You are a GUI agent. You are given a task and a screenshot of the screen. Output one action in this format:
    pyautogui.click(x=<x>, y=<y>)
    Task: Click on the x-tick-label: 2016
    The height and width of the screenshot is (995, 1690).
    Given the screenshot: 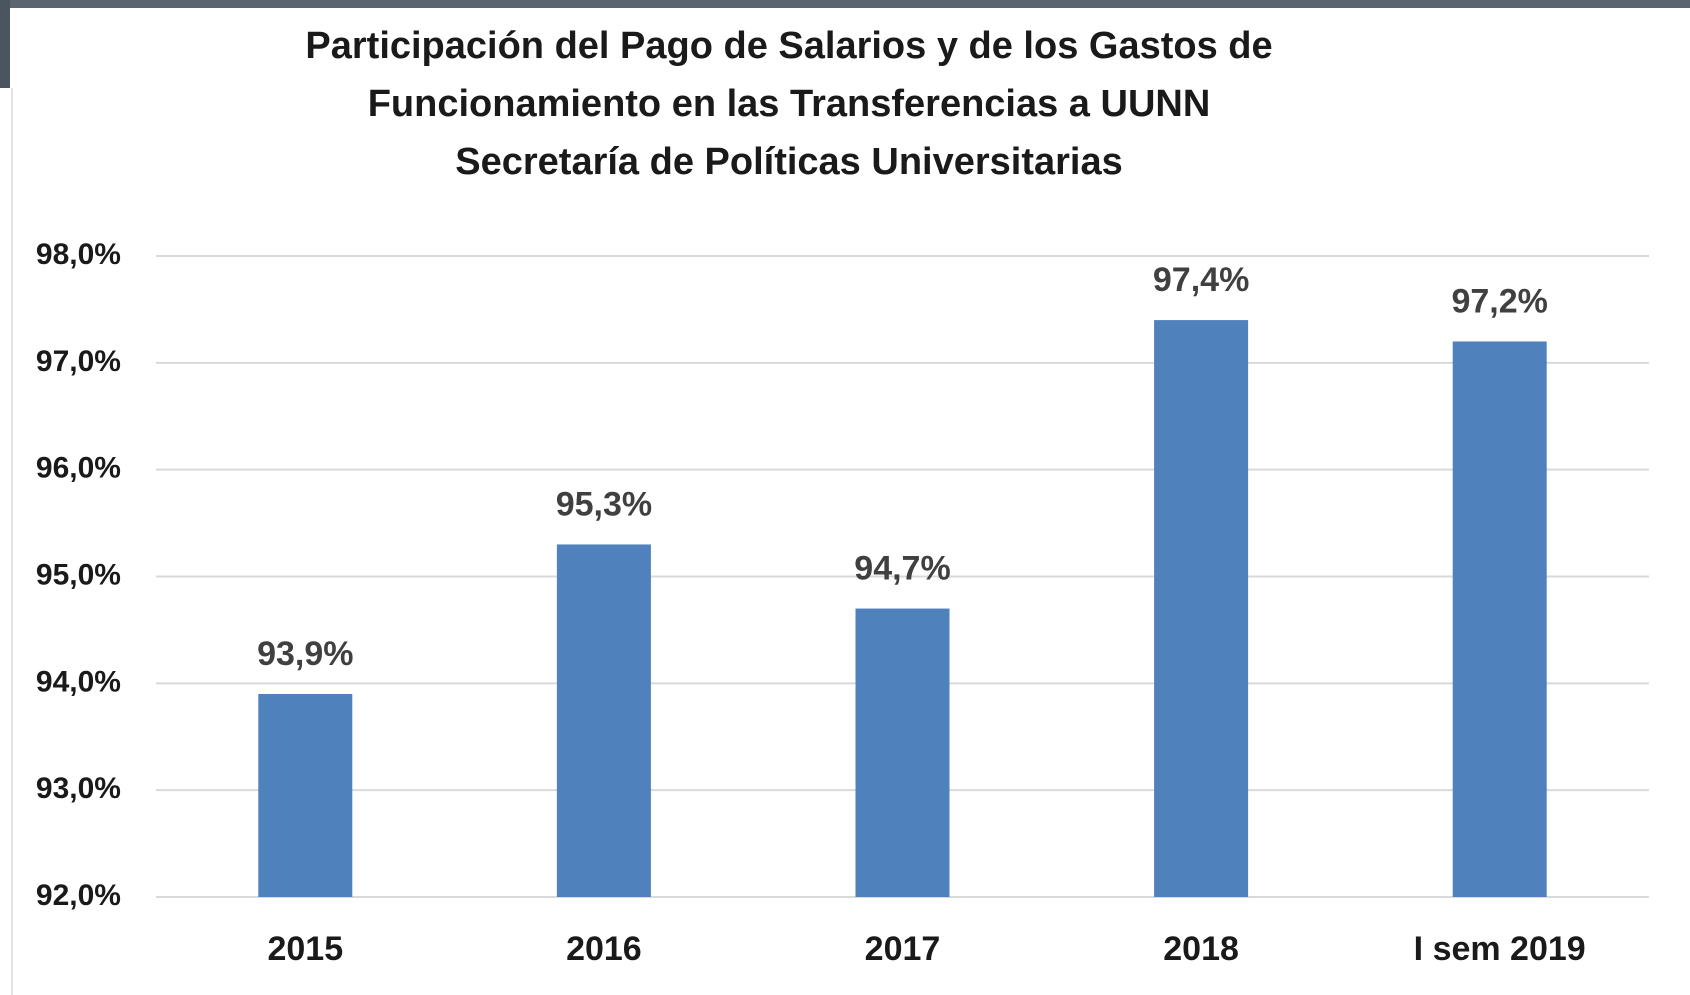 What is the action you would take?
    pyautogui.click(x=604, y=949)
    